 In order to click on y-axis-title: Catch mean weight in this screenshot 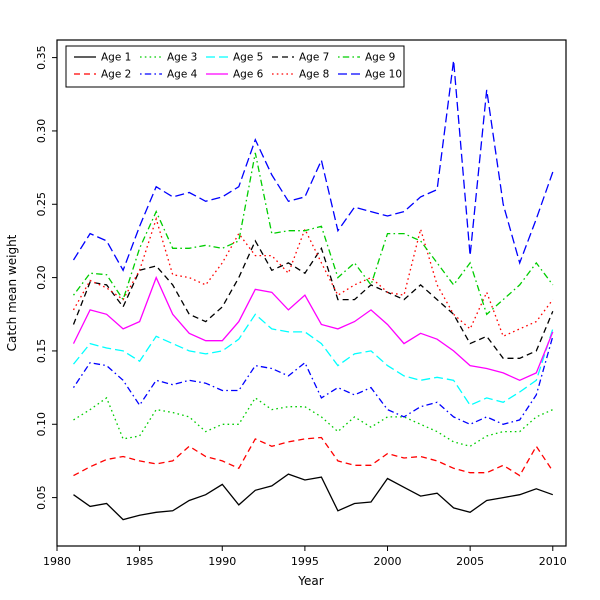, I will do `click(12, 292)`.